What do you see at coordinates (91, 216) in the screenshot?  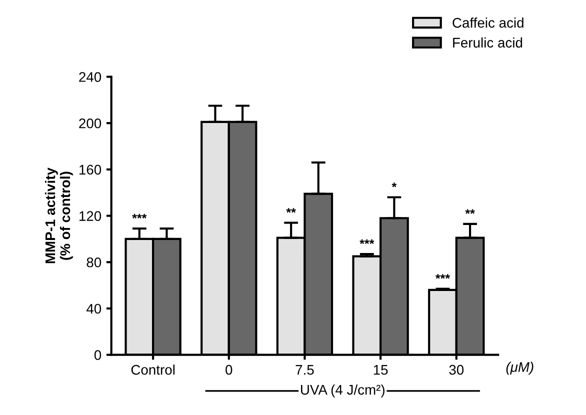 I see `y-tick-label: 120` at bounding box center [91, 216].